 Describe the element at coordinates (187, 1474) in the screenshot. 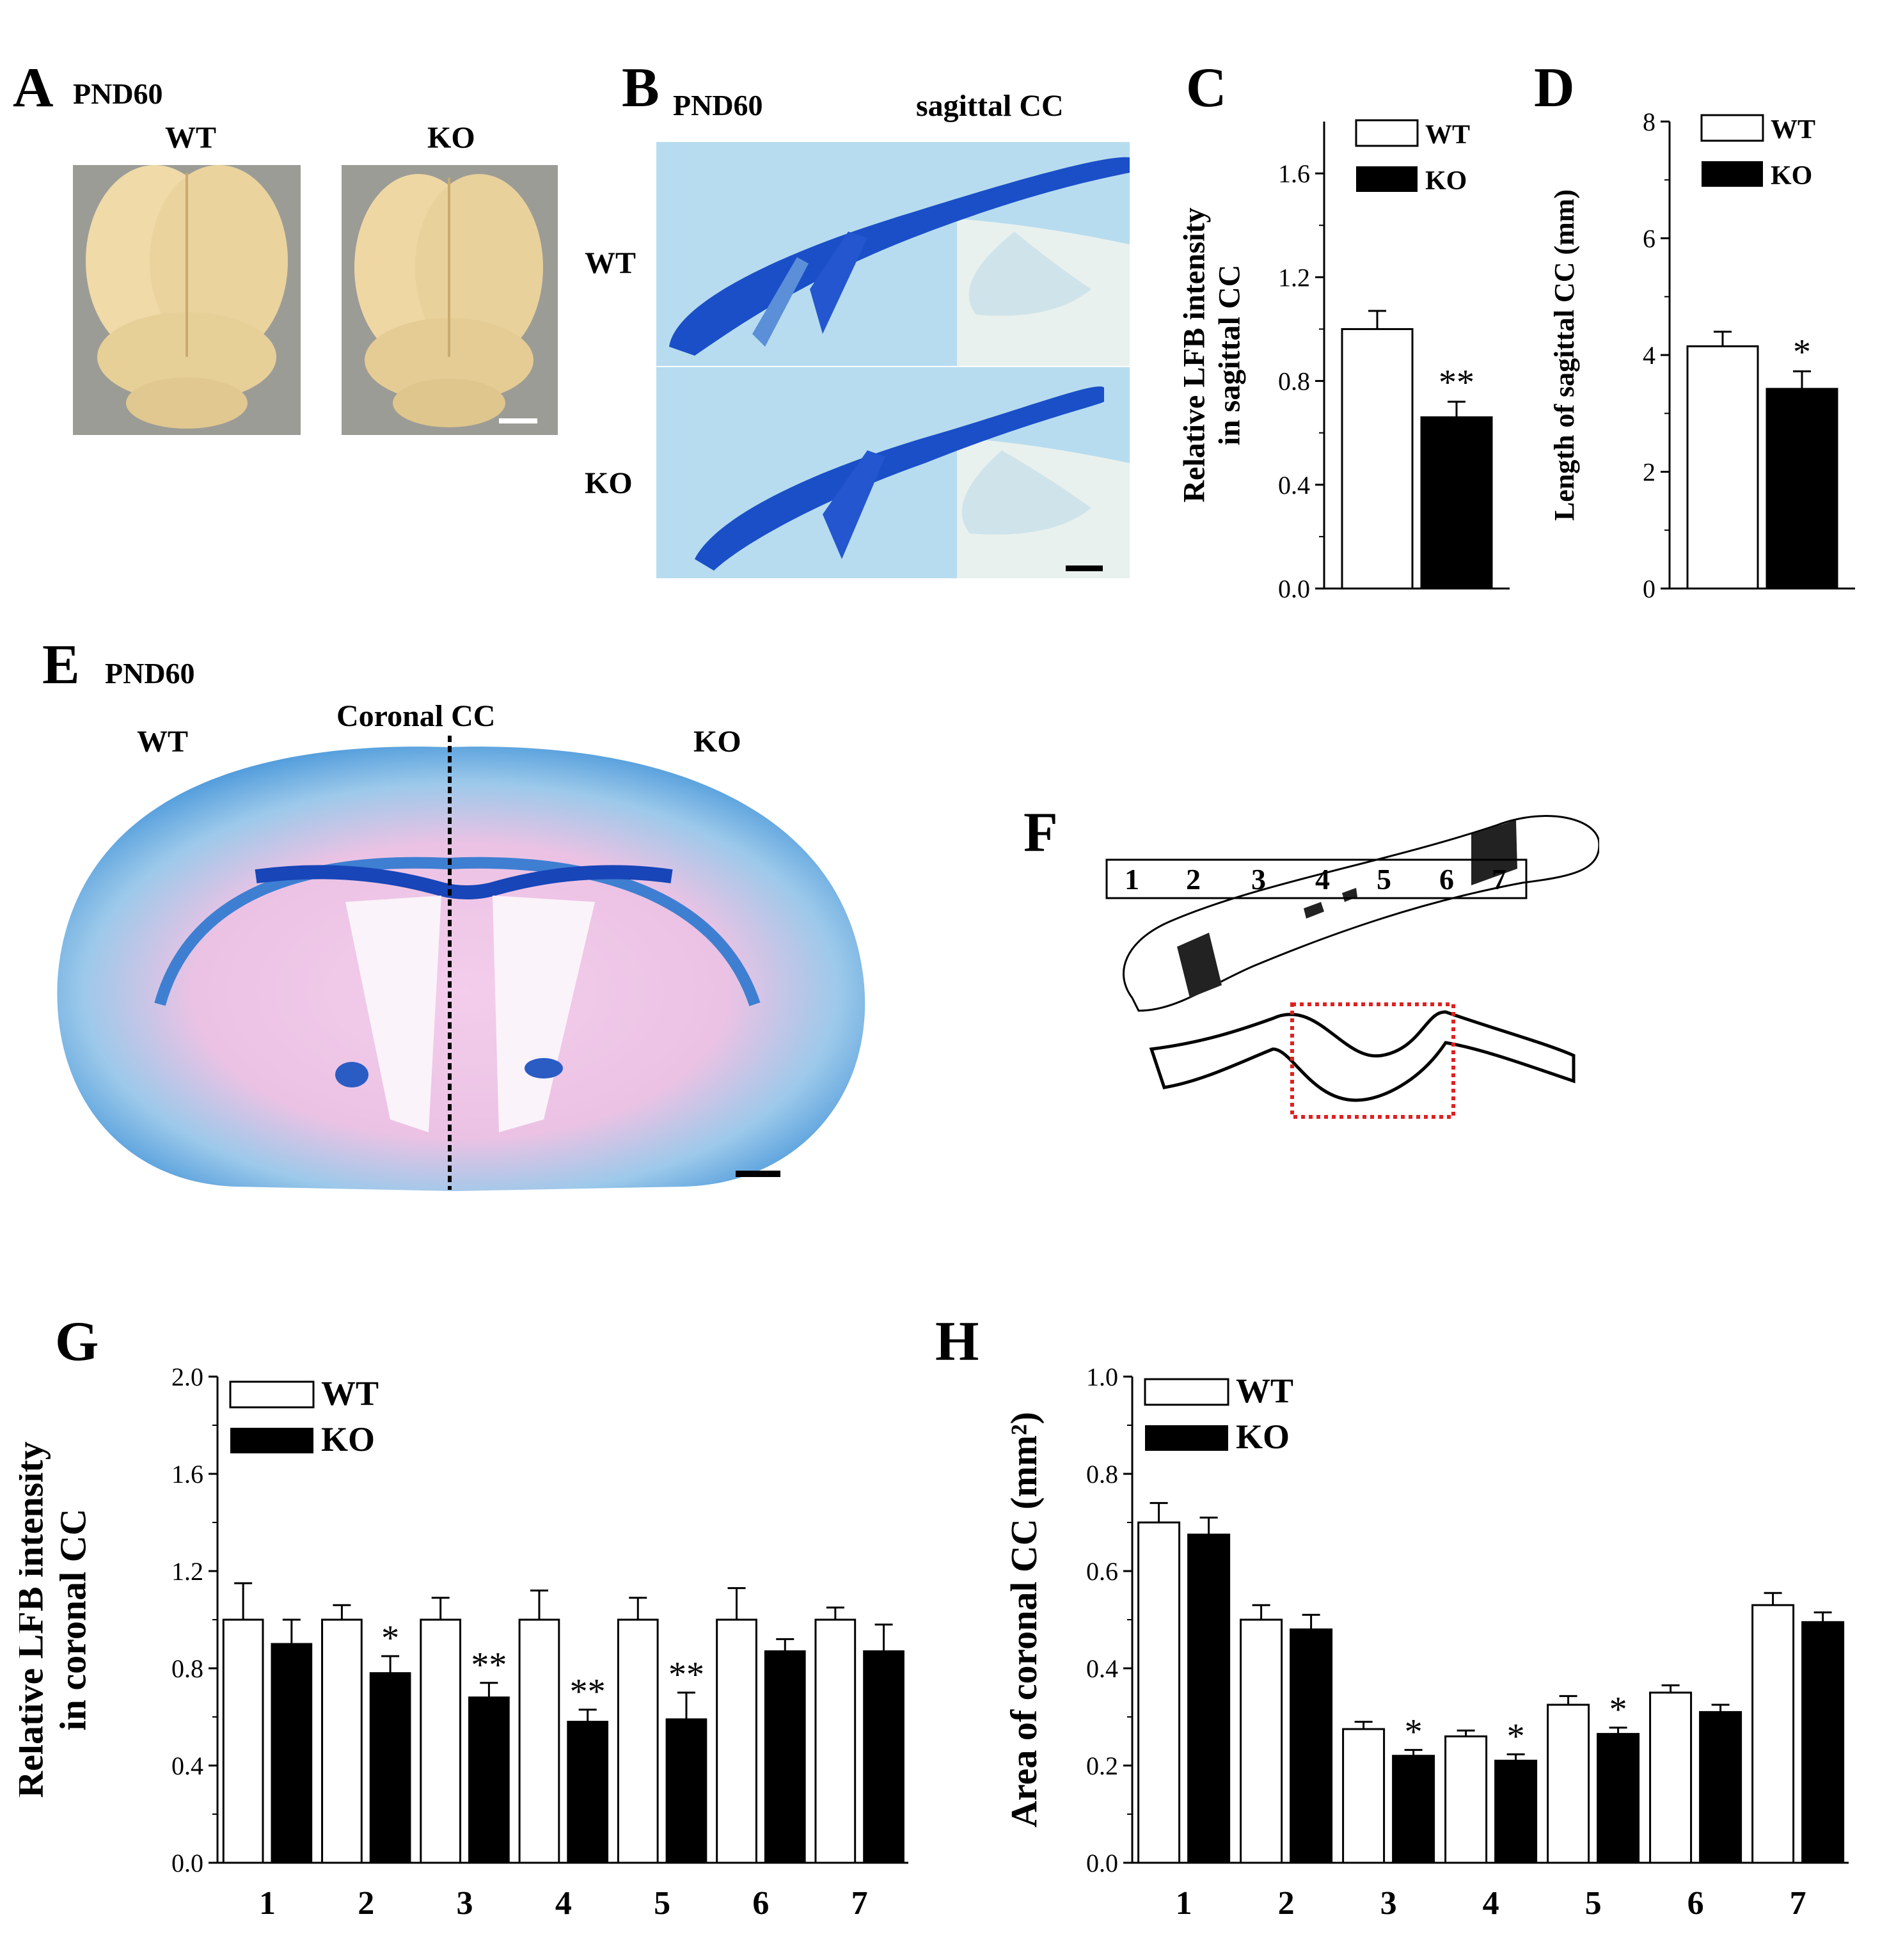

I see `y-tick-label: 1.6` at that location.